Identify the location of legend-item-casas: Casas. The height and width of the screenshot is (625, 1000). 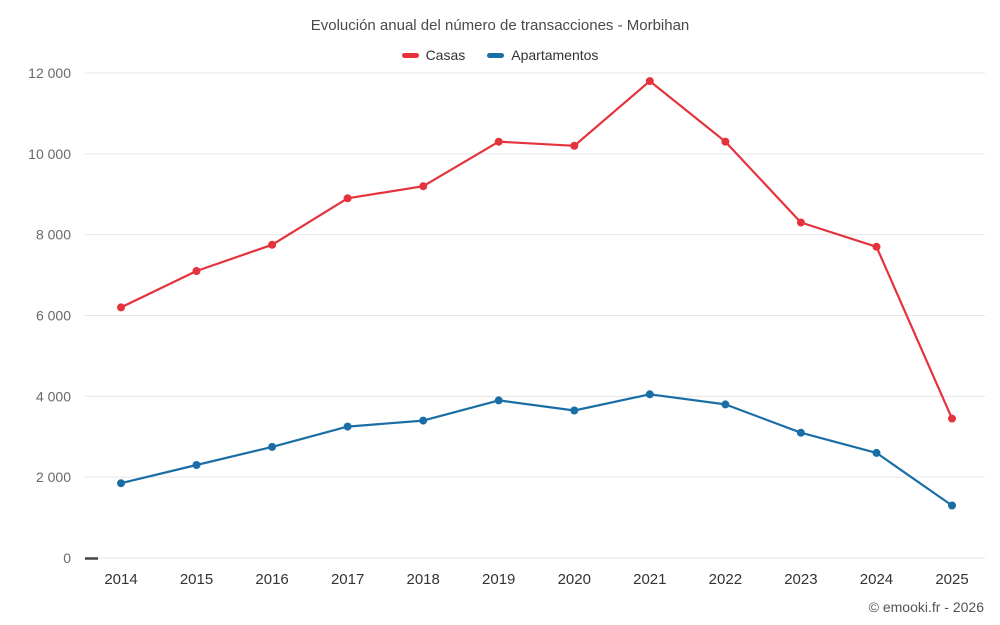
(433, 55).